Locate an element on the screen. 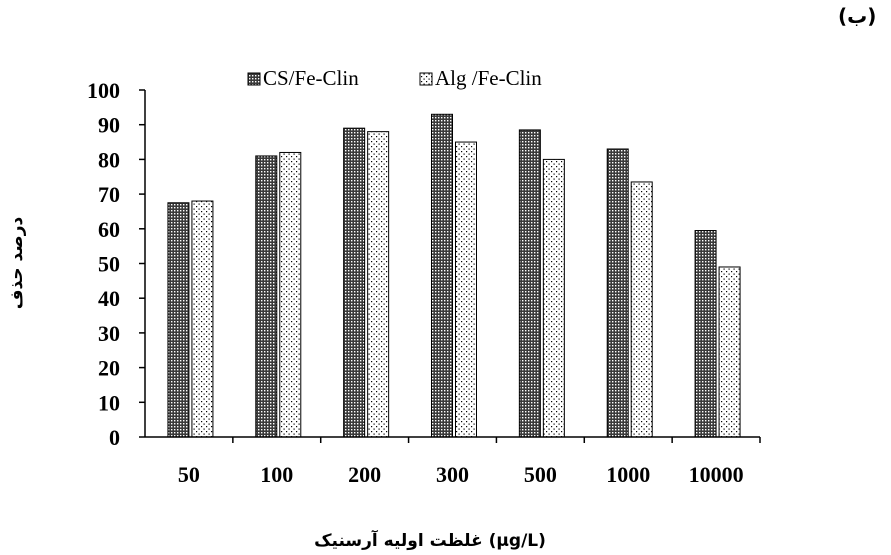 Image resolution: width=891 pixels, height=555 pixels. y-tick-label: 50 is located at coordinates (109, 264).